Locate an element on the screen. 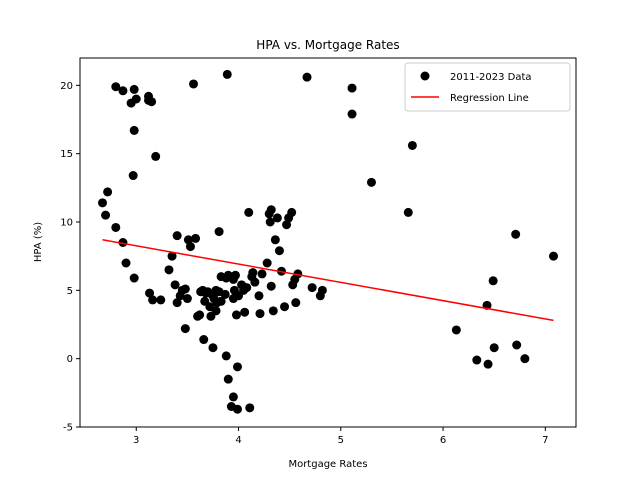 This screenshot has width=640, height=480. legend-scatter-marker is located at coordinates (425, 76).